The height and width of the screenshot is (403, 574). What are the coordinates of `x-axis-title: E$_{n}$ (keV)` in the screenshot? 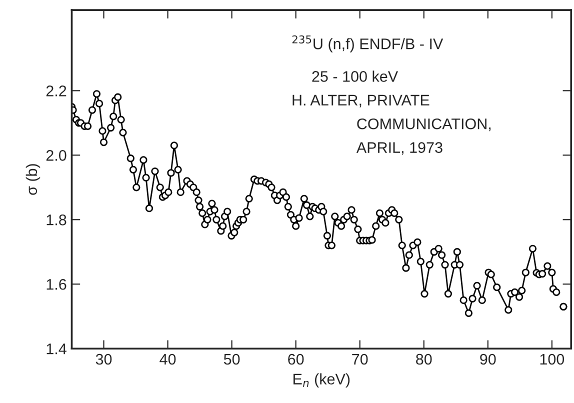 It's located at (322, 380).